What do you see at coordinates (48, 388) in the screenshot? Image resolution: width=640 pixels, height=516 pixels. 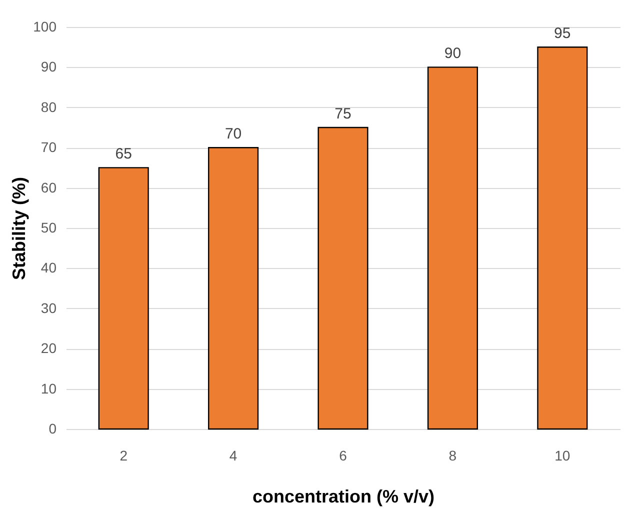 I see `y-tick-label: 10` at bounding box center [48, 388].